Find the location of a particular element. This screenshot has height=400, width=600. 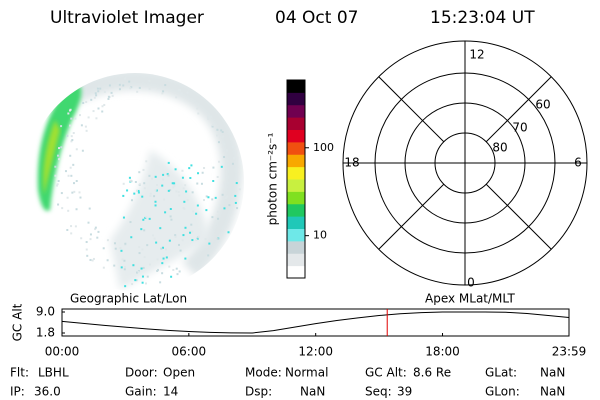

dial-label: 6 is located at coordinates (578, 163).